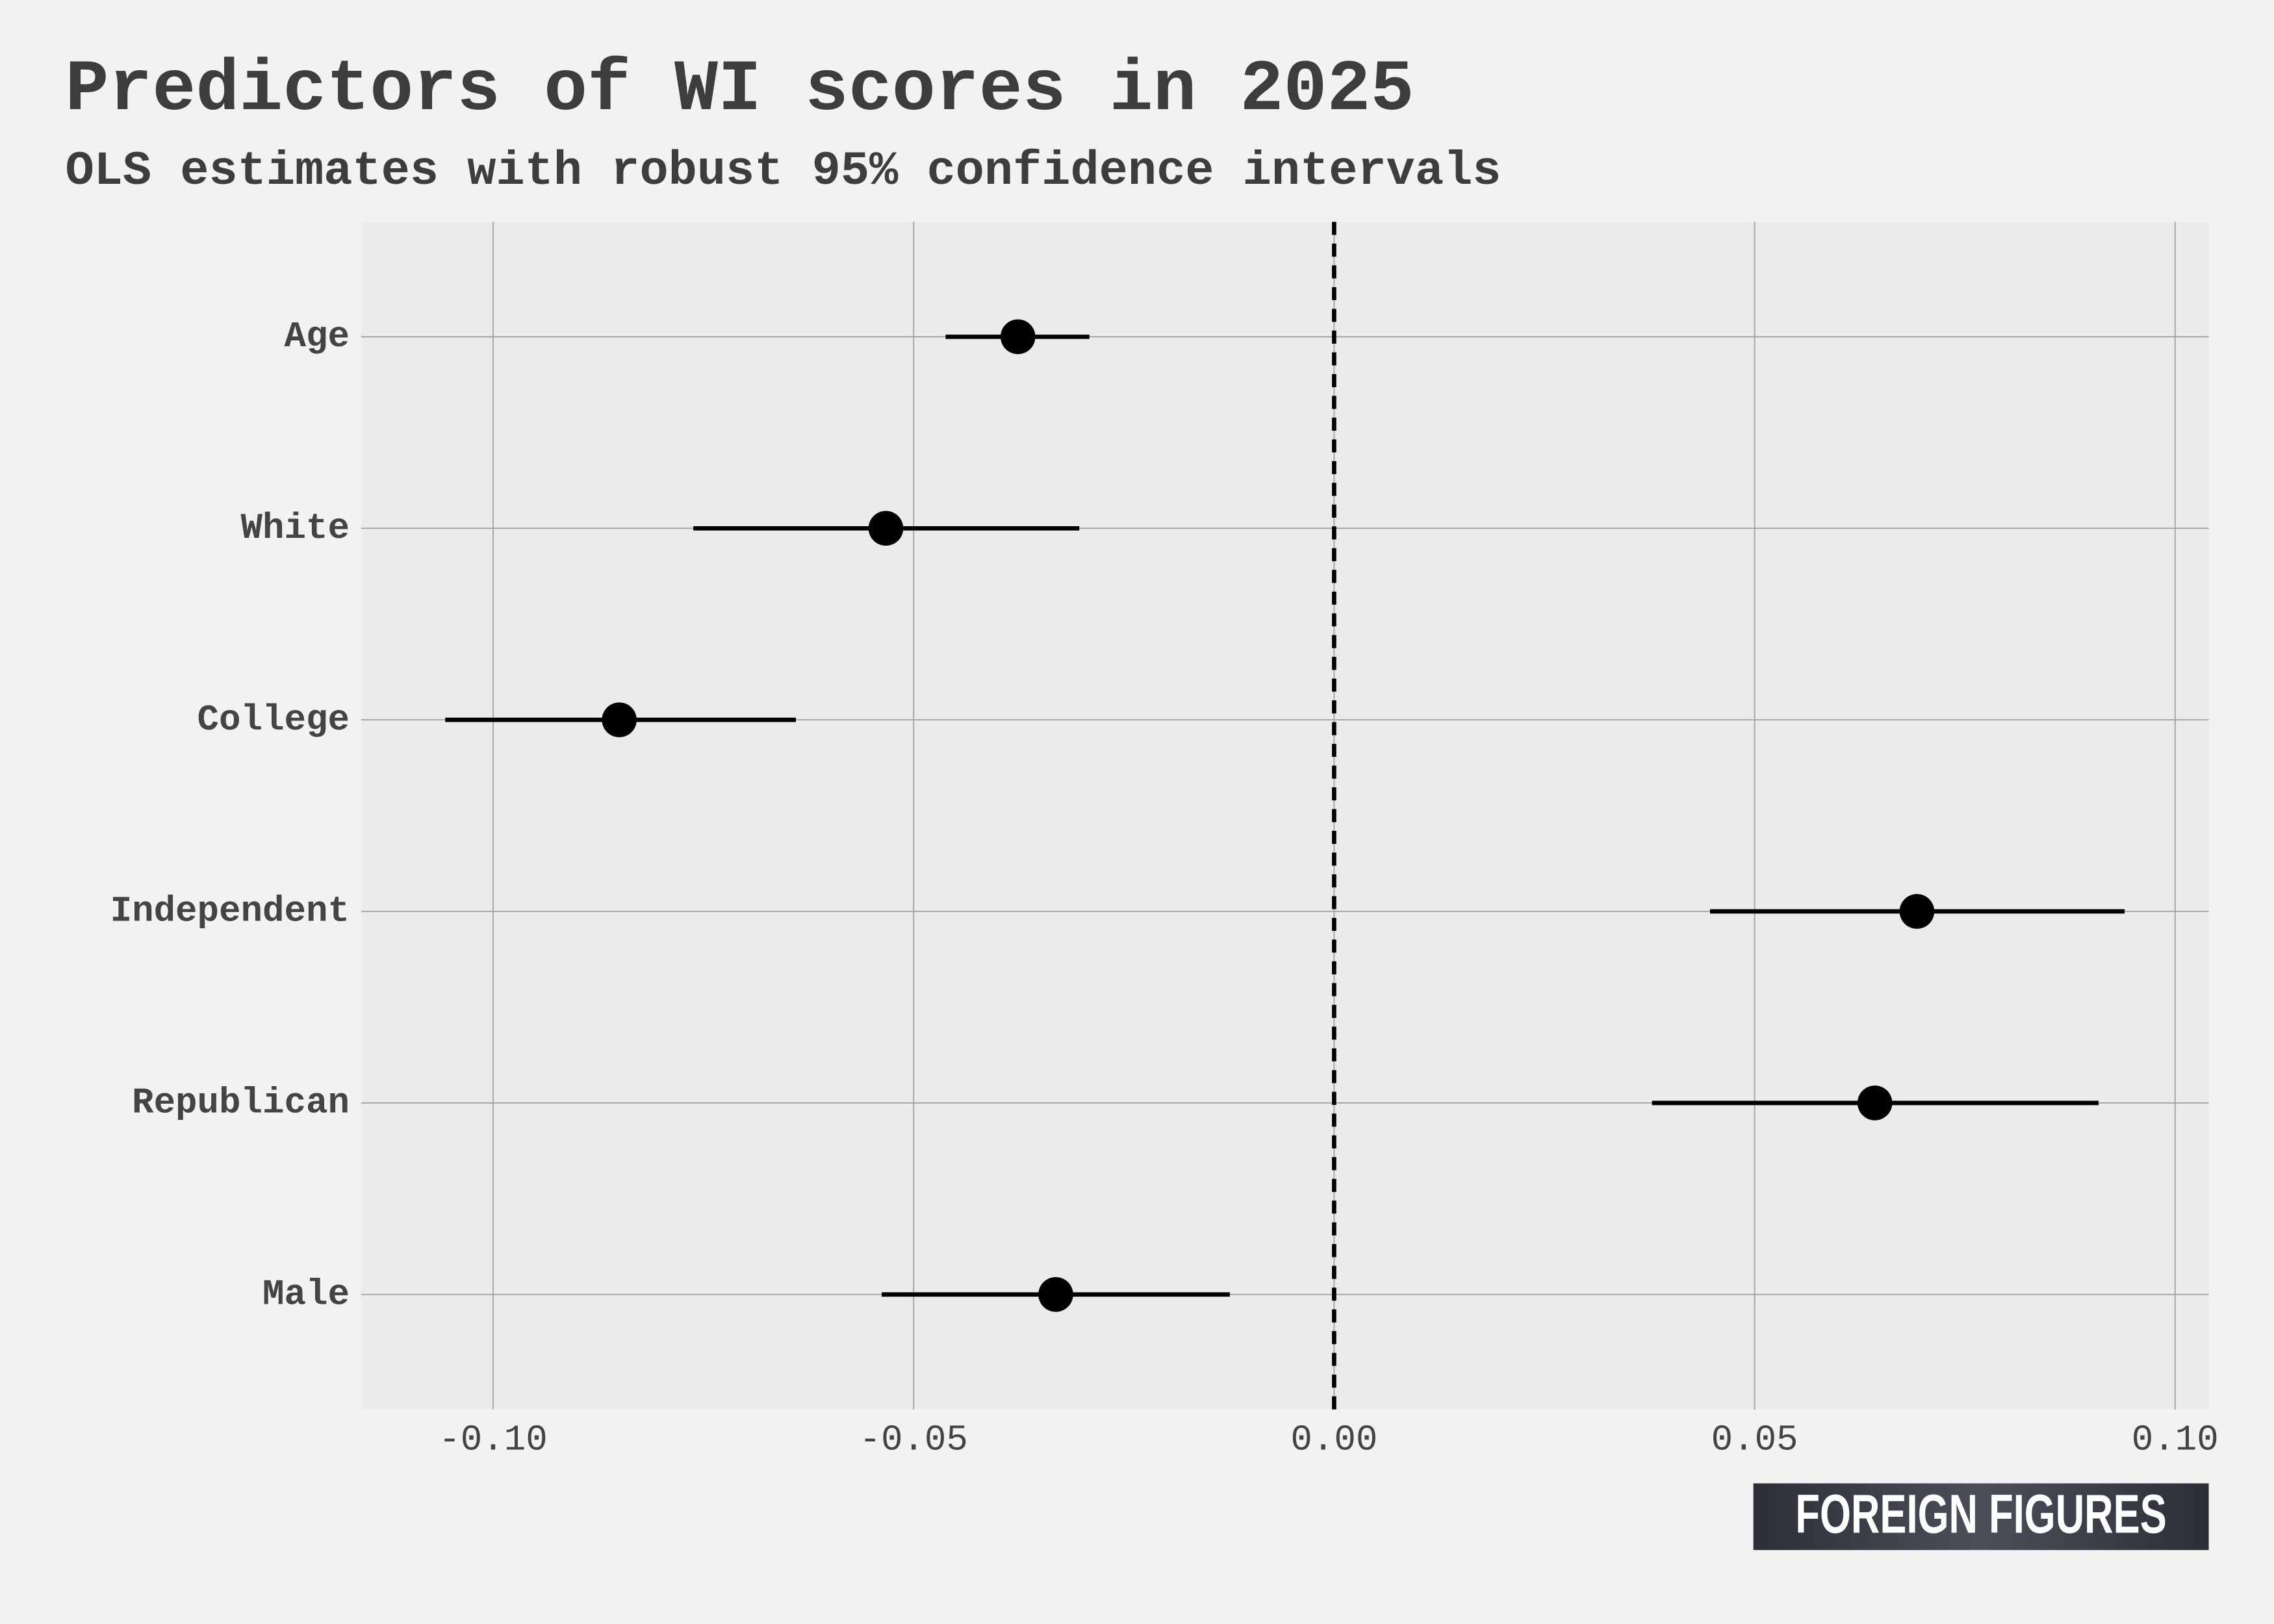 This screenshot has height=1624, width=2274. Describe the element at coordinates (1754, 1439) in the screenshot. I see `x-tick-label: 0.05` at that location.